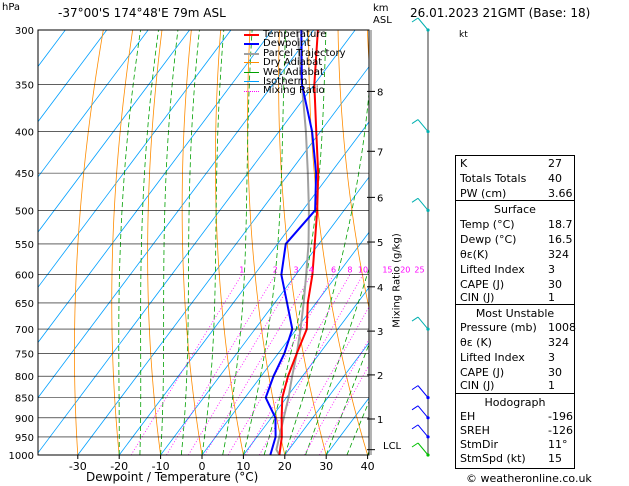  Describe the element at coordinates (142, 13) in the screenshot. I see `location-label: -37°00'S 174°48'E 79m ASL` at that location.